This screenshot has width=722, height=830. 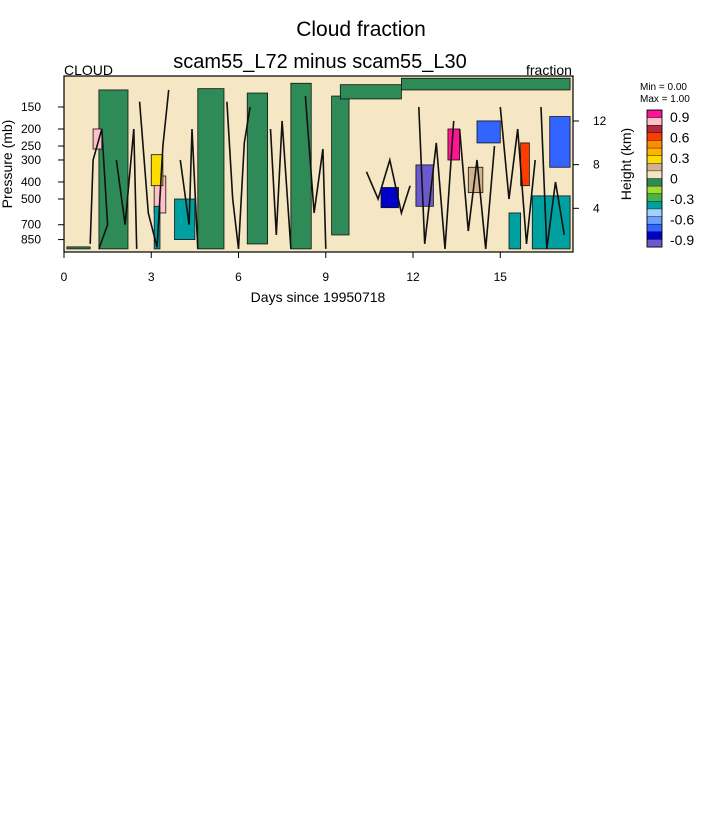 I want to click on x-tick-label: 9, so click(x=325, y=277).